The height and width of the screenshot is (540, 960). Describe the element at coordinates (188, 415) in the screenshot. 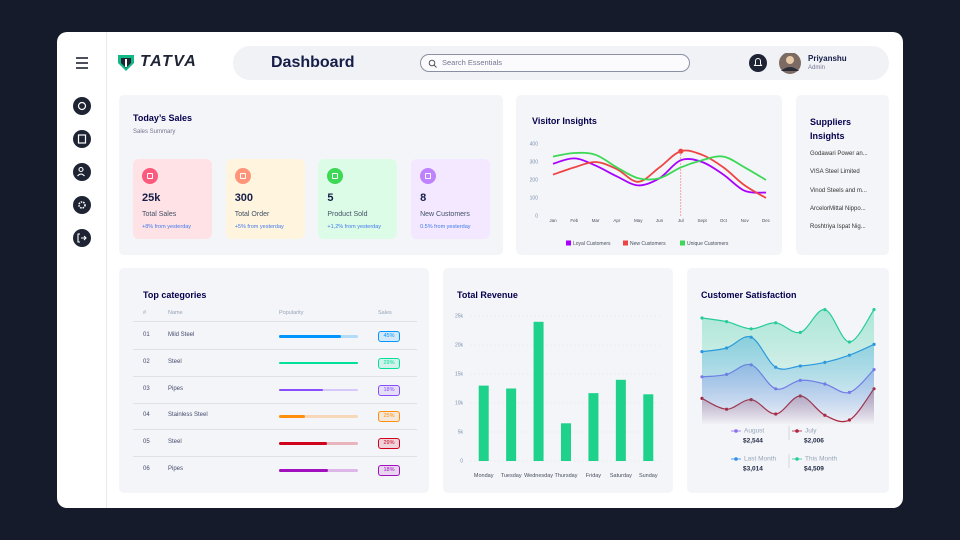

I see `row-name: Stainless Steel` at that location.